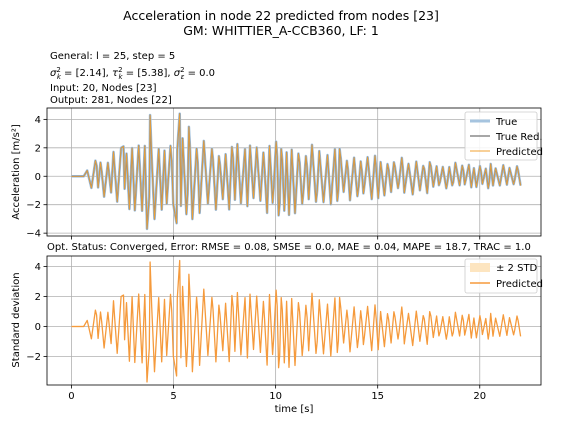 This screenshot has width=566, height=425. What do you see at coordinates (38, 148) in the screenshot?
I see `top-y-tick-label: 2` at bounding box center [38, 148].